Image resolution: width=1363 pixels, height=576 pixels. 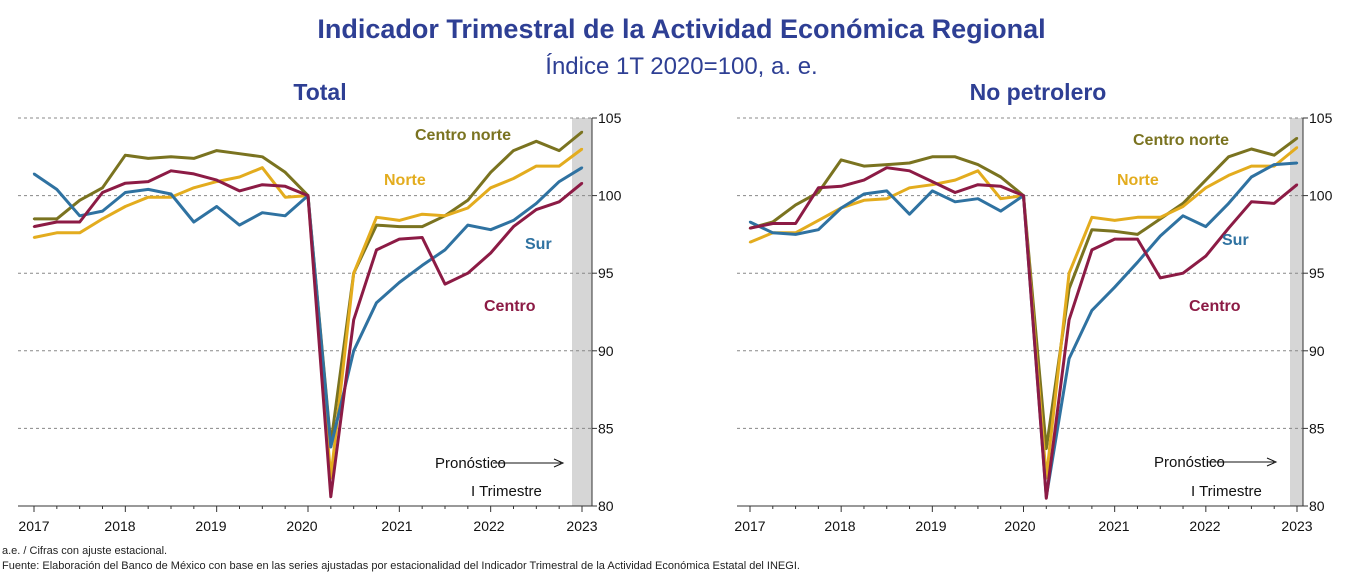 I want to click on no-petrolero-y-tick-label: 100, so click(x=1321, y=196).